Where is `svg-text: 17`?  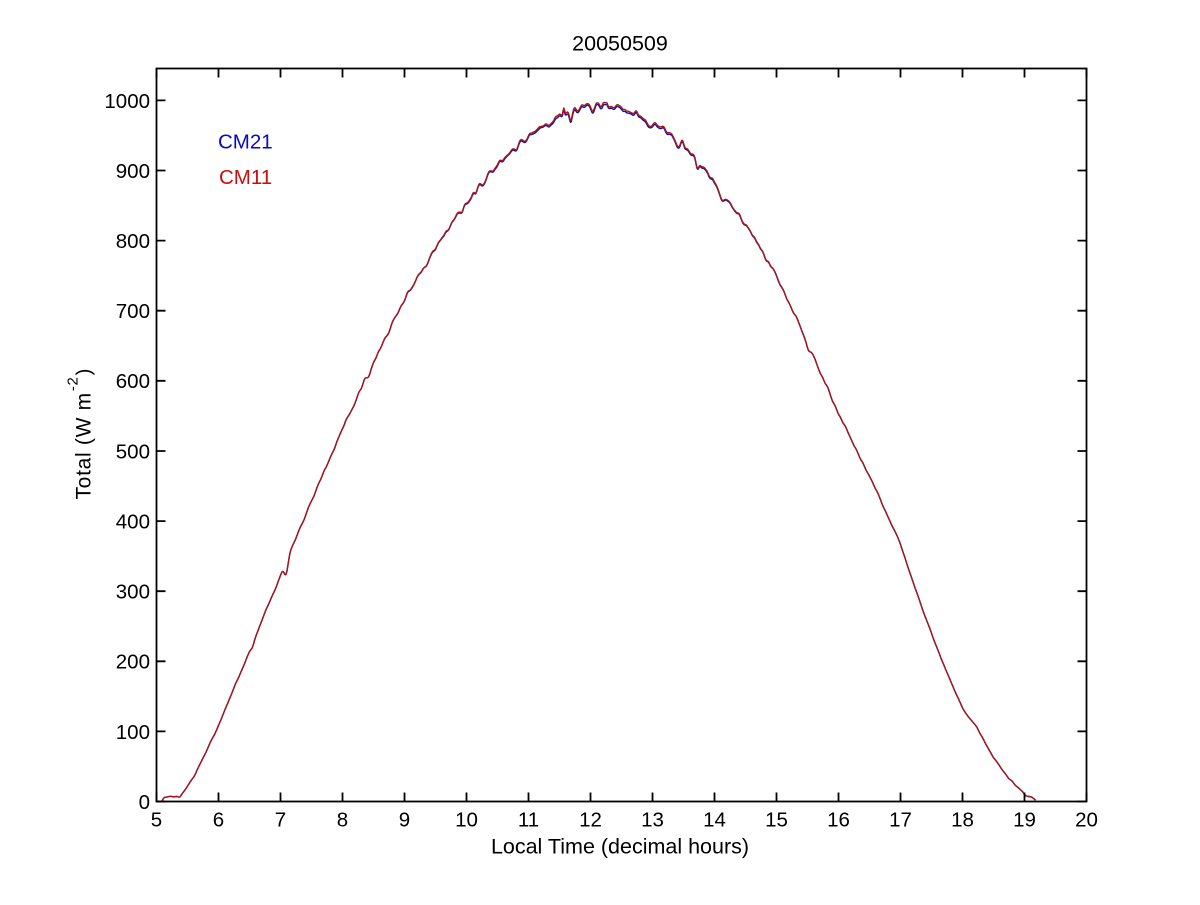
svg-text: 17 is located at coordinates (900, 820).